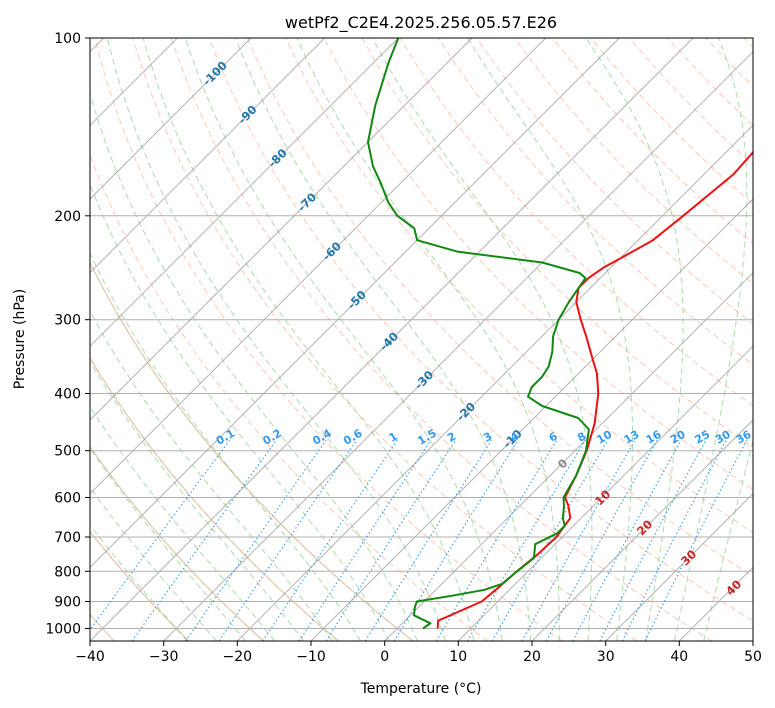  Describe the element at coordinates (753, 657) in the screenshot. I see `x-tick-label: 50` at that location.